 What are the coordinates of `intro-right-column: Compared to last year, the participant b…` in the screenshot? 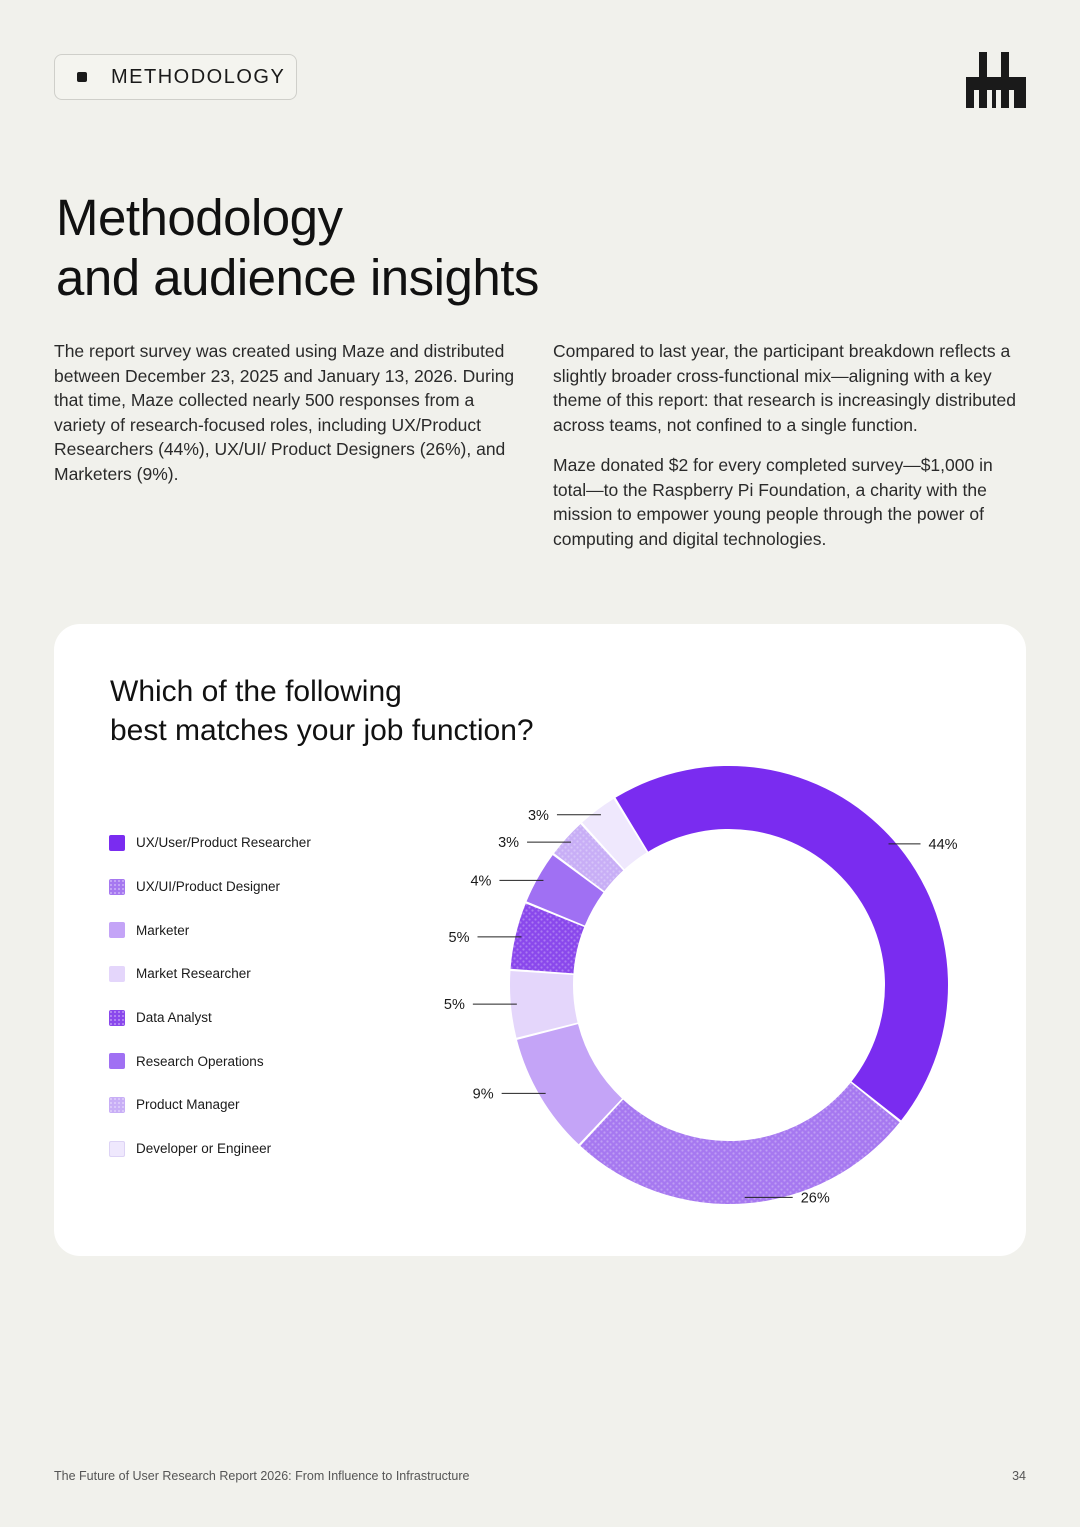 It's located at (789, 453).